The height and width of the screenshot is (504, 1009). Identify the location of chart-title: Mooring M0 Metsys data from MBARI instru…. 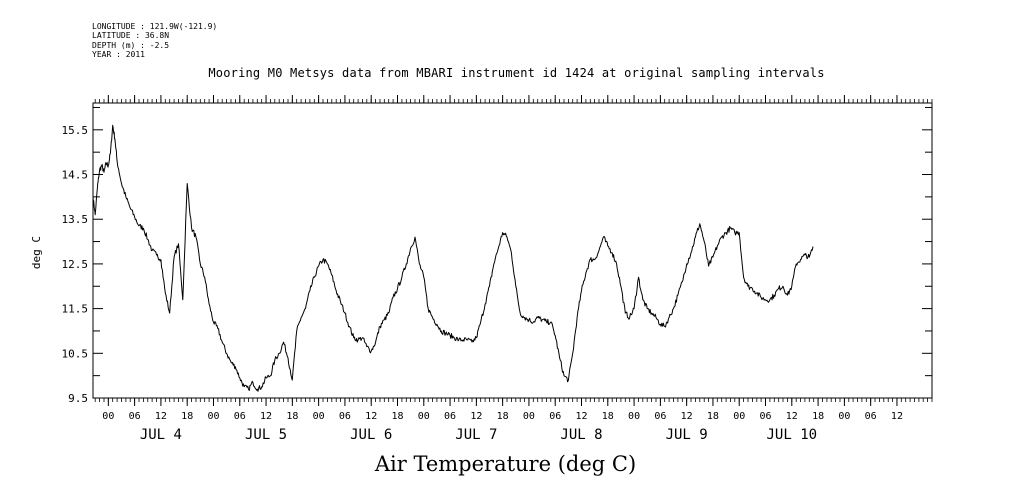
(516, 73).